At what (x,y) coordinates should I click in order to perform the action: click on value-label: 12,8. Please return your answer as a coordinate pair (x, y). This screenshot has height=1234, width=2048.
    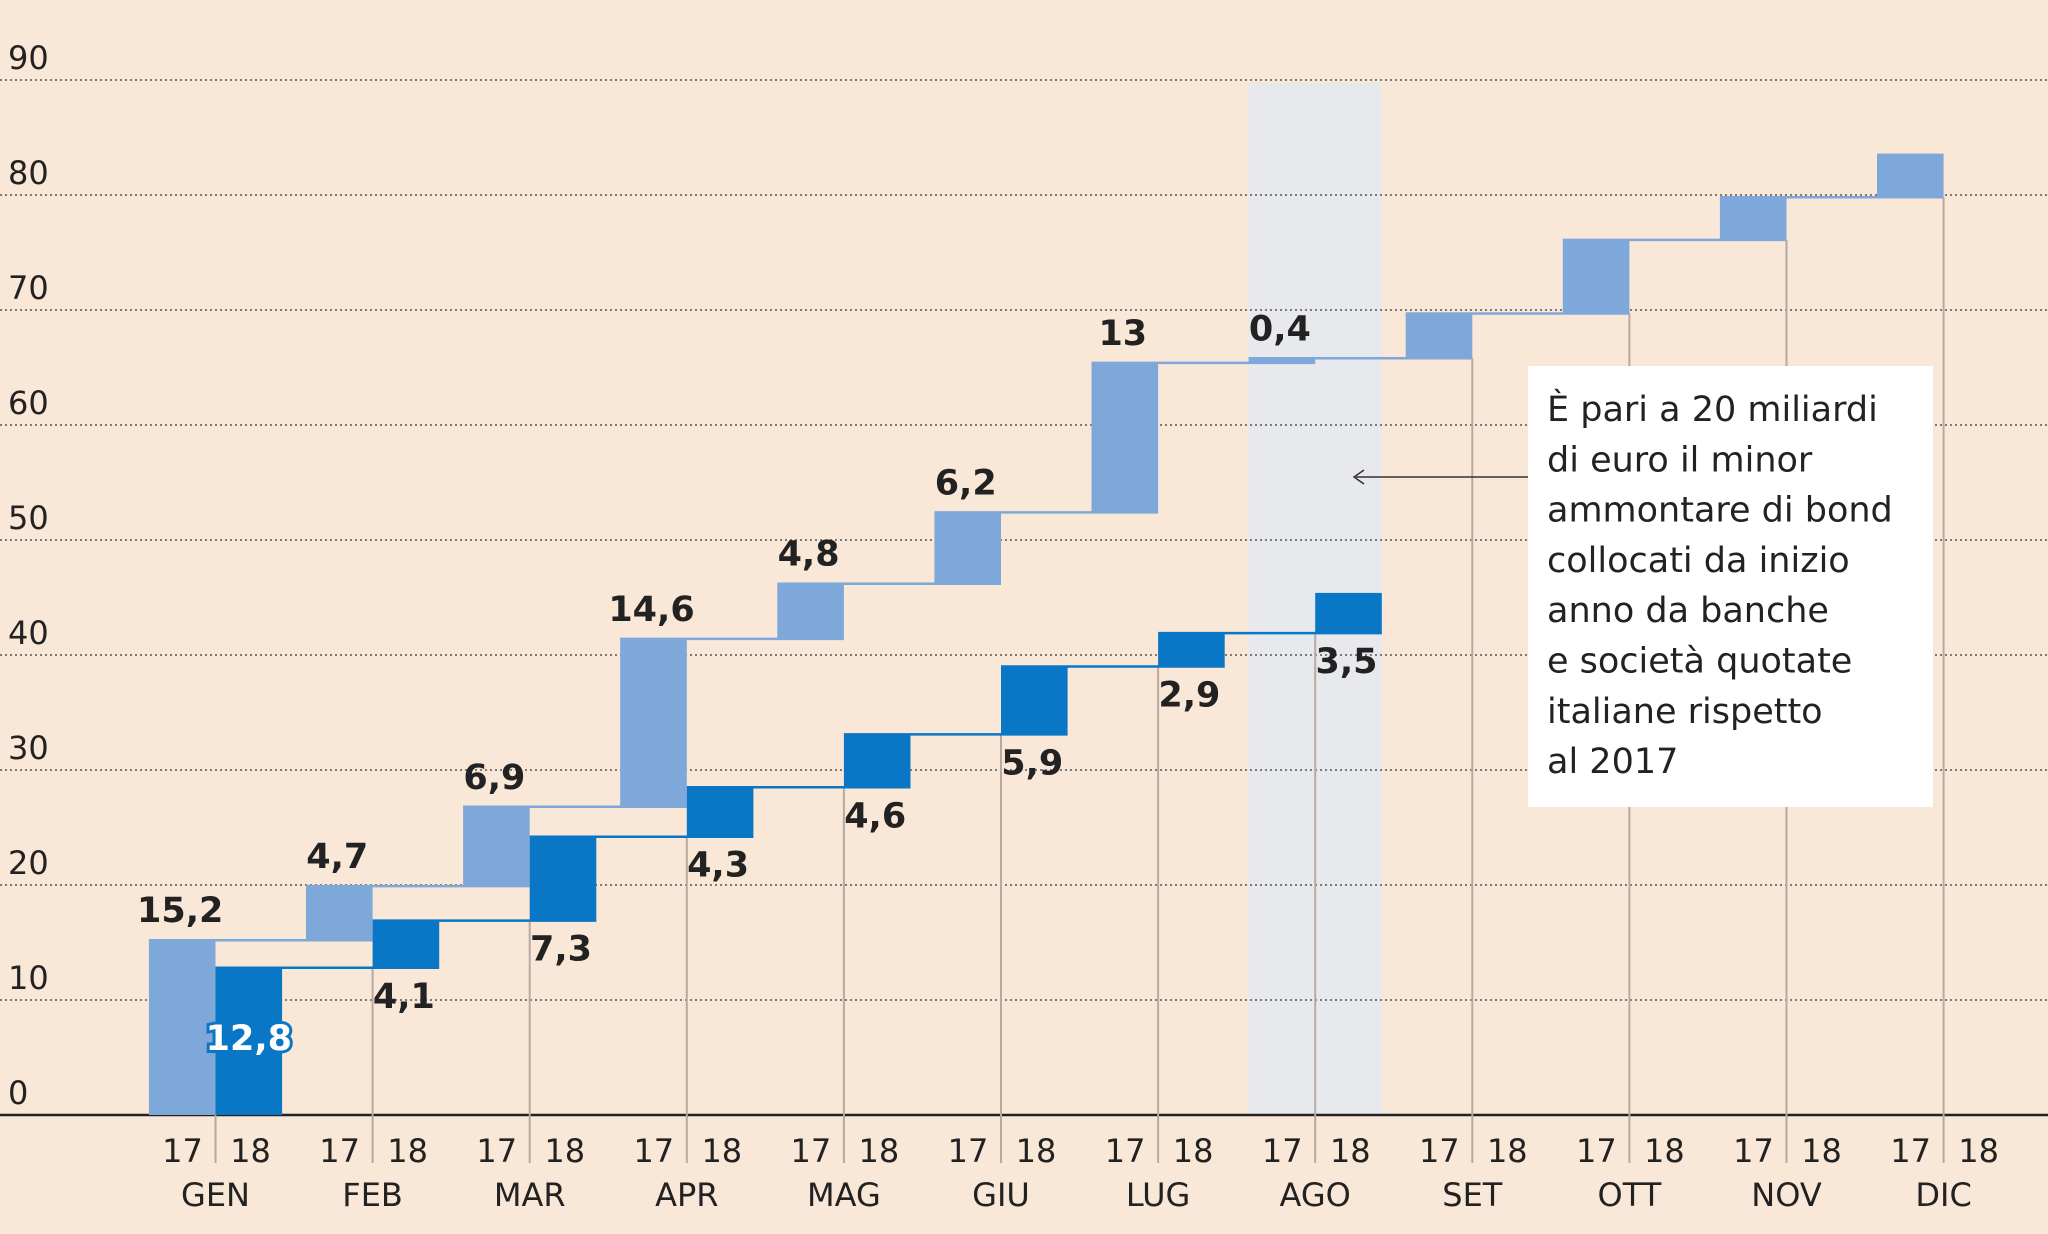
    Looking at the image, I should click on (249, 1039).